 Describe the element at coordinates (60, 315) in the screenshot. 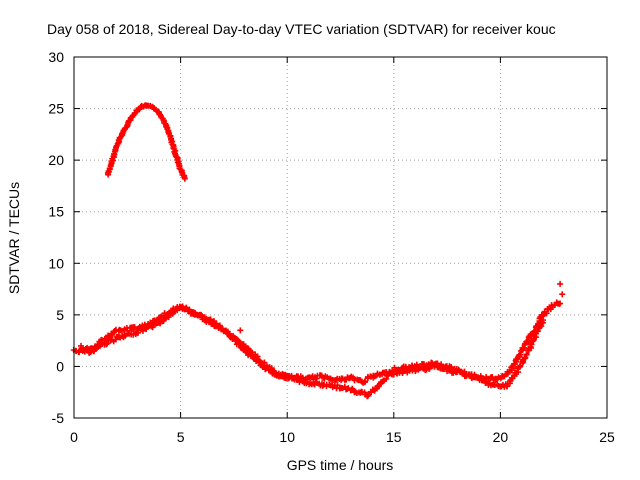

I see `y-tick-label: 5` at that location.